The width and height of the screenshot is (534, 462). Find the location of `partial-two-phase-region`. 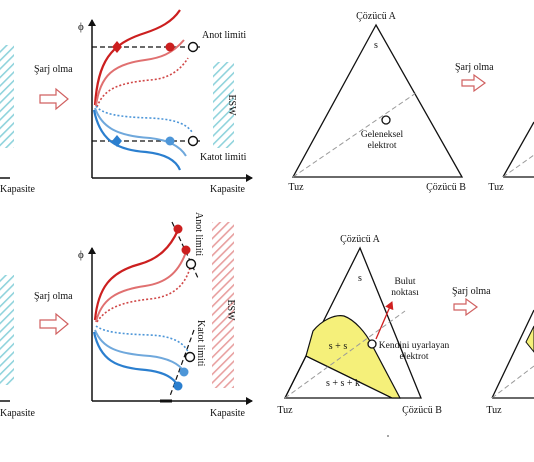

partial-two-phase-region is located at coordinates (529, 339).